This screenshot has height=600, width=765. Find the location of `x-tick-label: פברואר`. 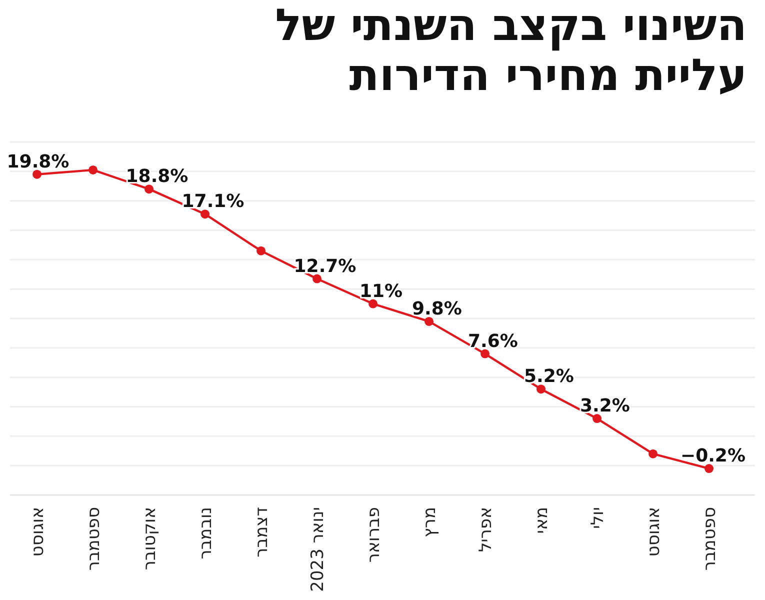

x-tick-label: פברואר is located at coordinates (374, 535).